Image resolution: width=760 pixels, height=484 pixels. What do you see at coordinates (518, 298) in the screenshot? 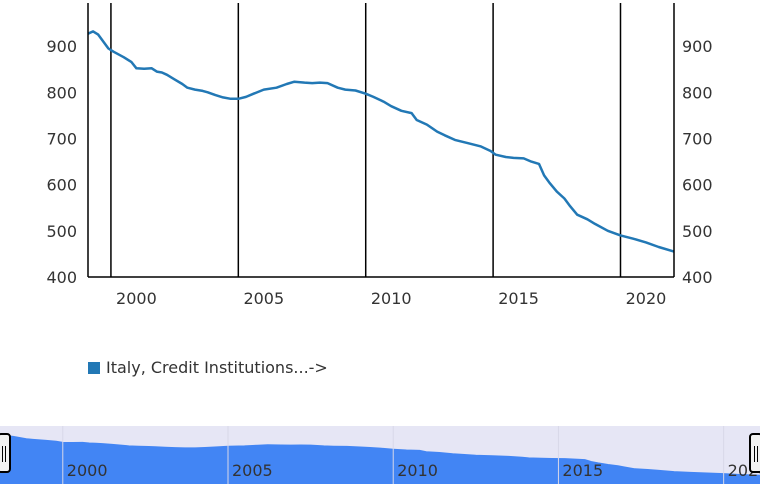
I see `x-tick-label: 2015` at bounding box center [518, 298].